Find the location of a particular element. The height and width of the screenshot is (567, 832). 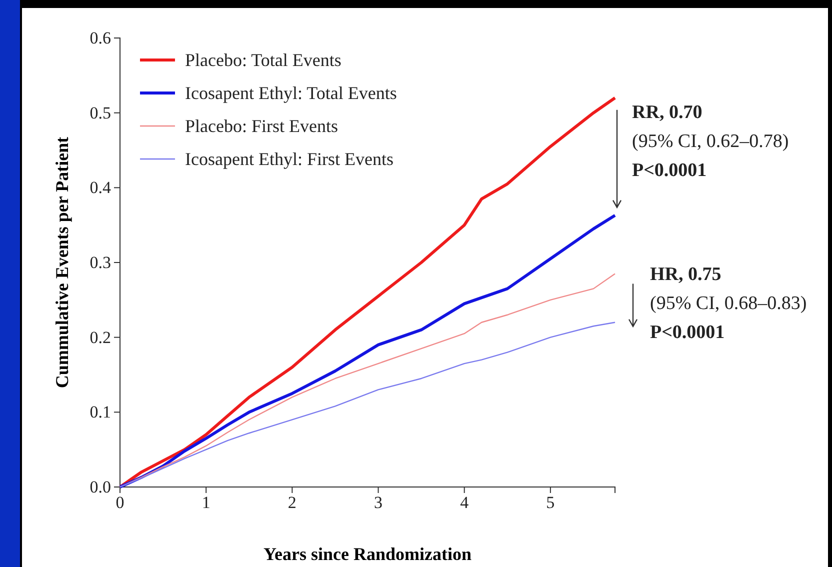

text: (95% CI, 0.62–0.78) is located at coordinates (710, 141).